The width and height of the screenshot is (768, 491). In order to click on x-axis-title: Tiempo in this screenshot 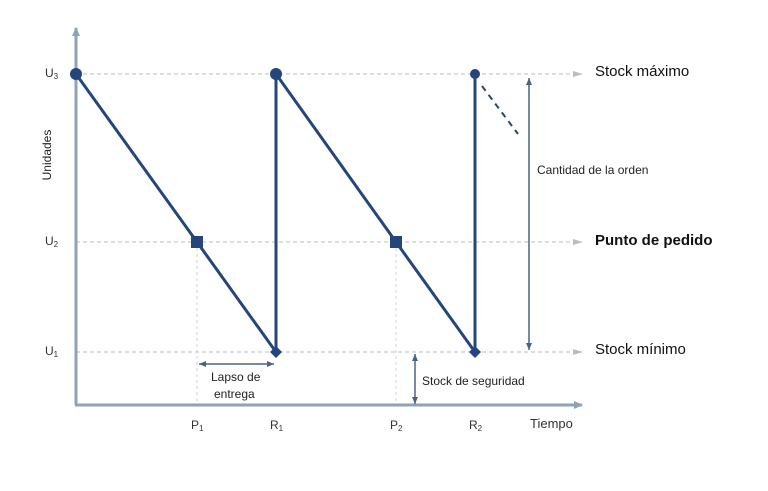, I will do `click(551, 423)`.